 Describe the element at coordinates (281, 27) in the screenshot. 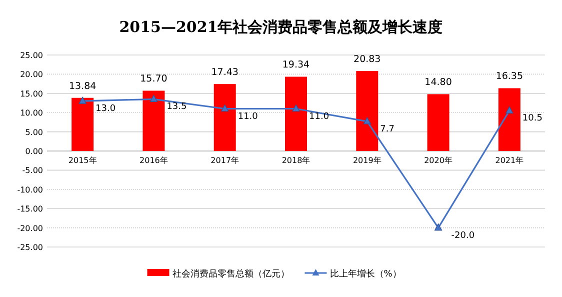

I see `chart-title: 2015—2021年社会消费品零售总额及增长速度` at that location.